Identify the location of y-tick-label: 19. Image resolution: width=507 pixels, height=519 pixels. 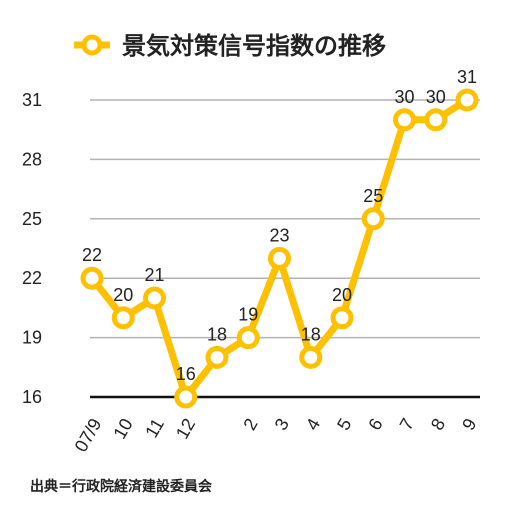
(32, 338).